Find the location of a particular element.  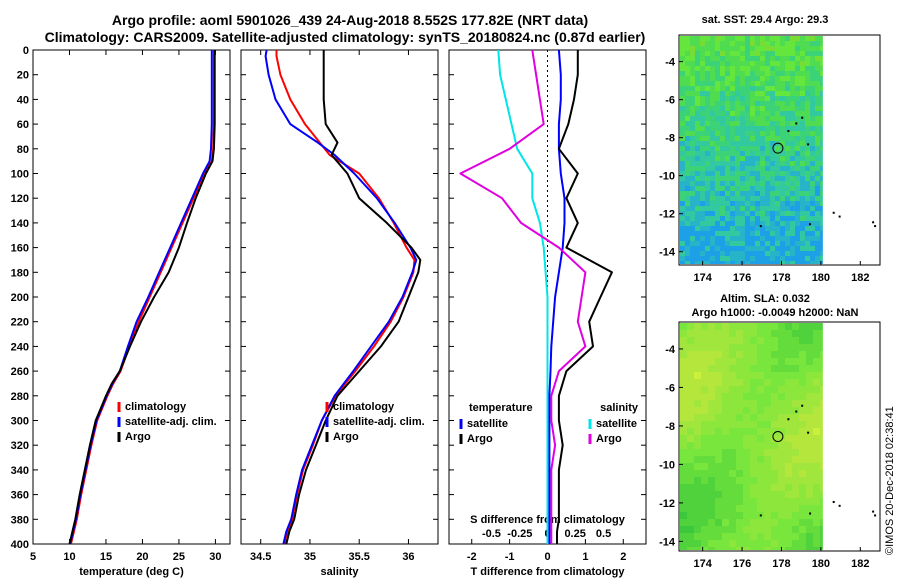

y-tick-label: 20 is located at coordinates (23, 76).